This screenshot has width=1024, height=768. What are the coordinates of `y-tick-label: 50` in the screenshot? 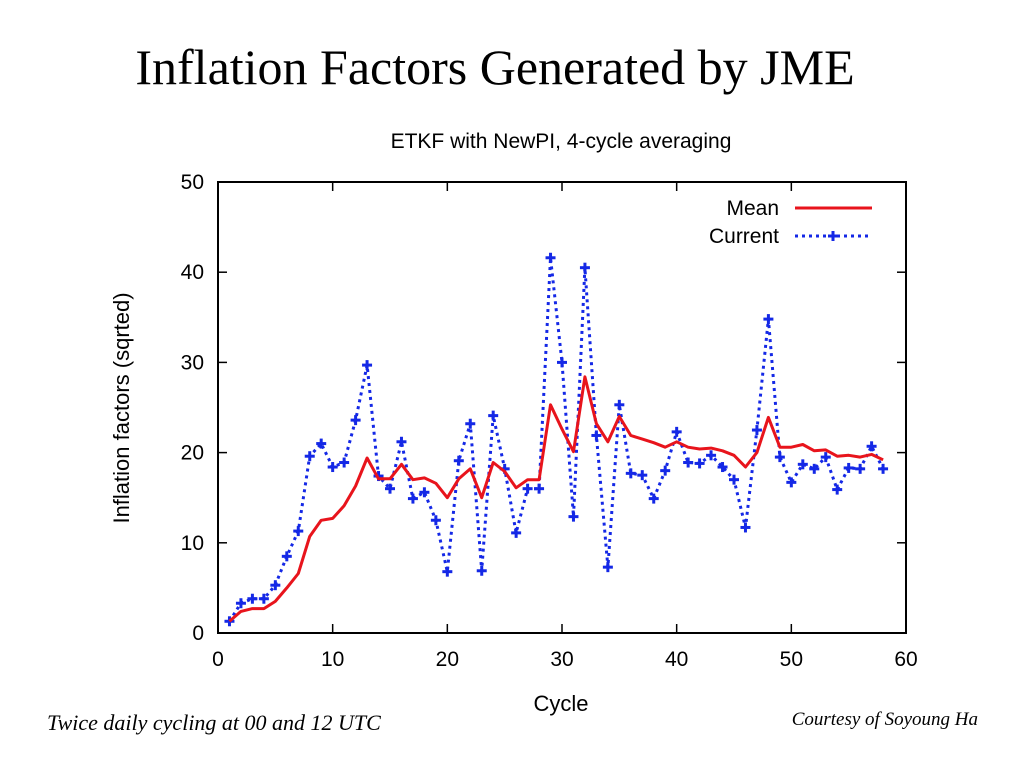 It's located at (192, 182).